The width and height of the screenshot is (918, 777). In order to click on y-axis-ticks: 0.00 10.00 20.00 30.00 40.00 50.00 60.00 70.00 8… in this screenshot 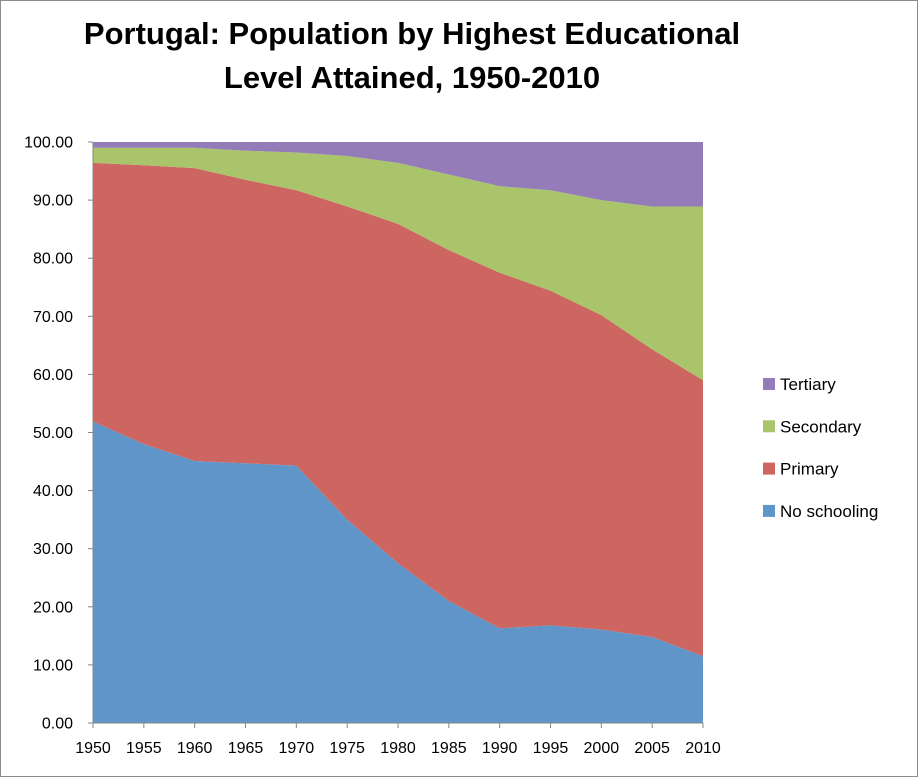, I will do `click(58, 434)`.